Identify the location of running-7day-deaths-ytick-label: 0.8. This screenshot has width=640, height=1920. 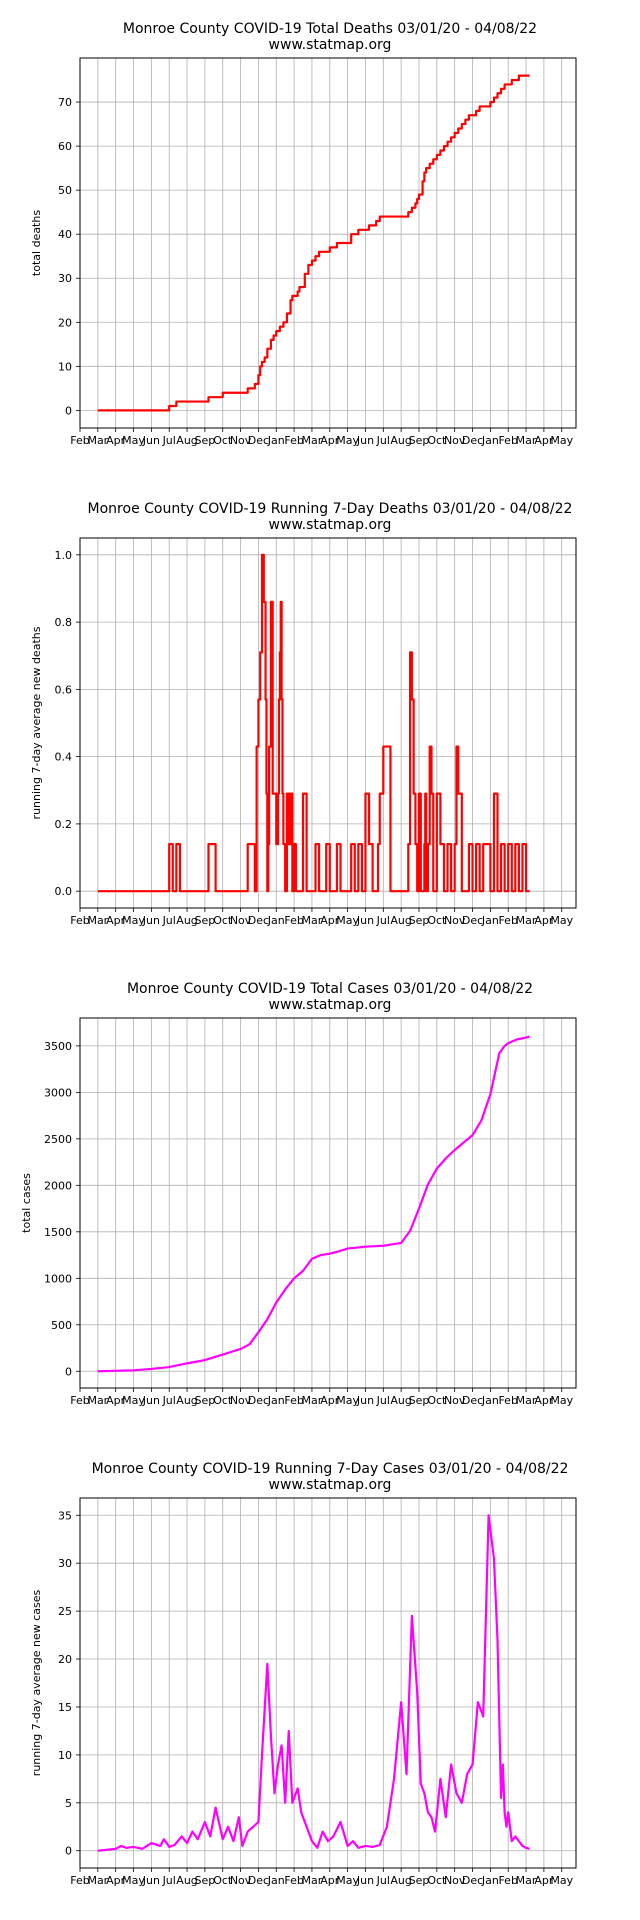
(64, 622).